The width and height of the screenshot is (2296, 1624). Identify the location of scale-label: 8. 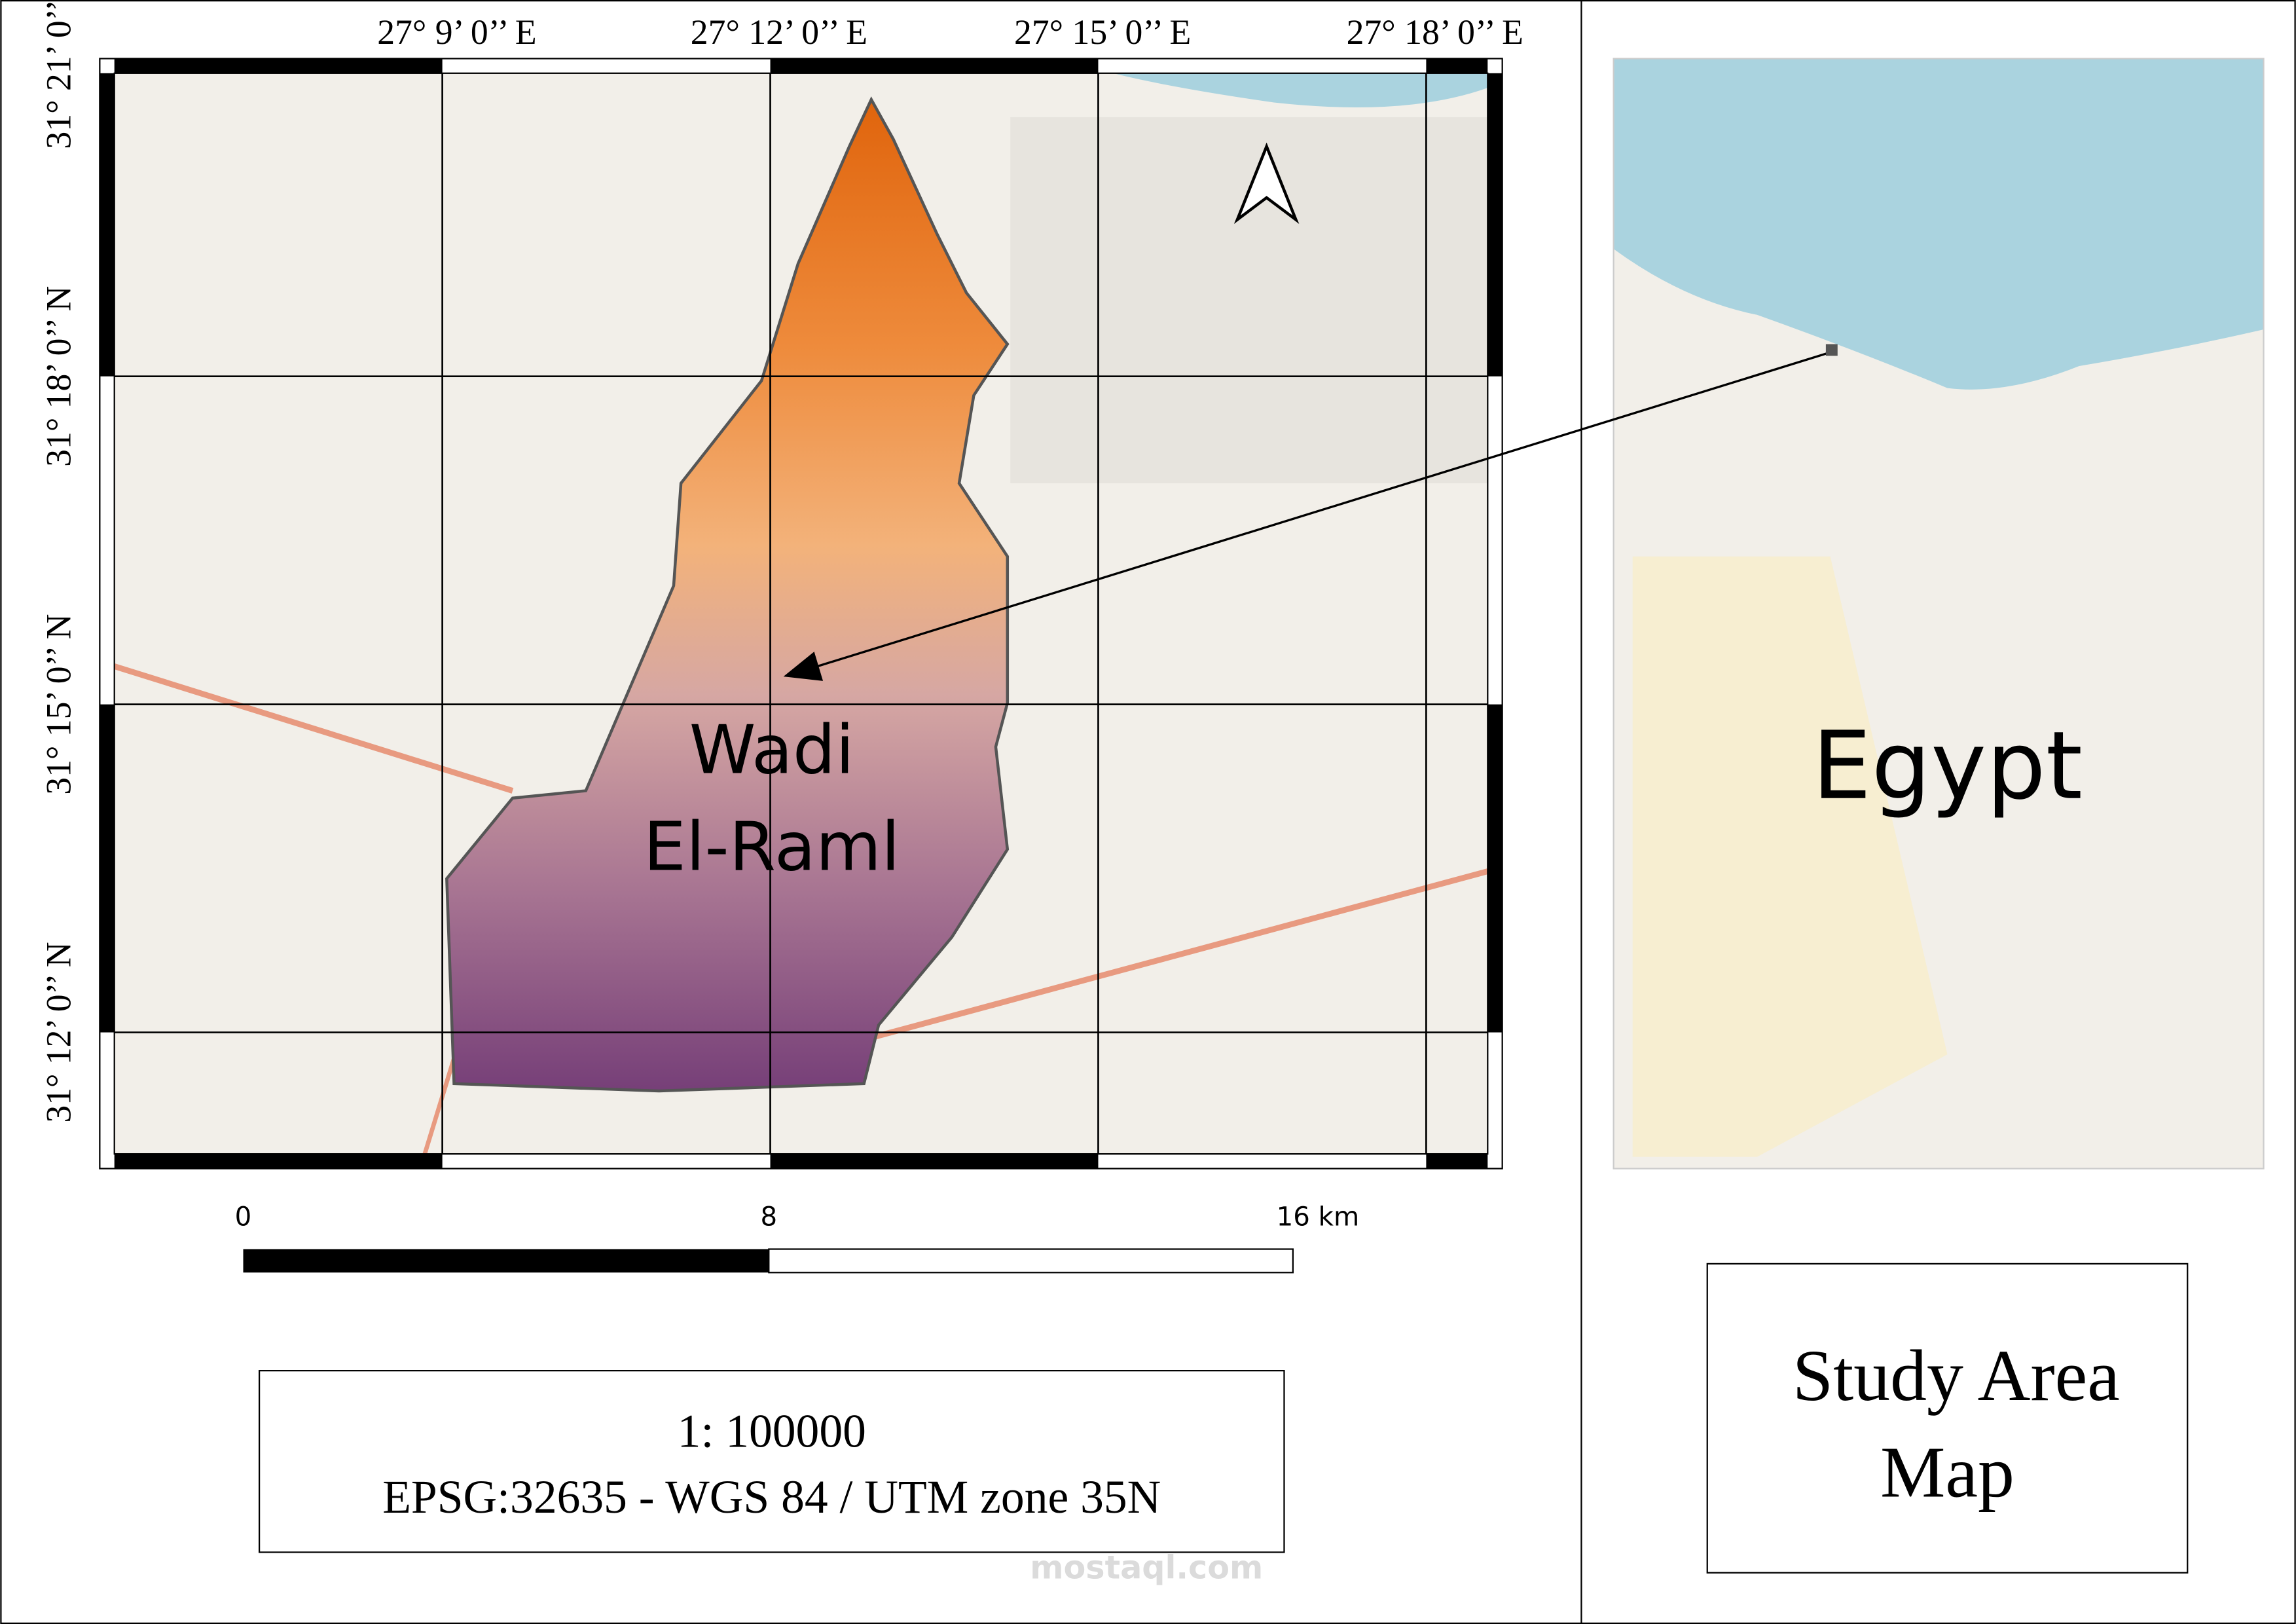
(769, 1217).